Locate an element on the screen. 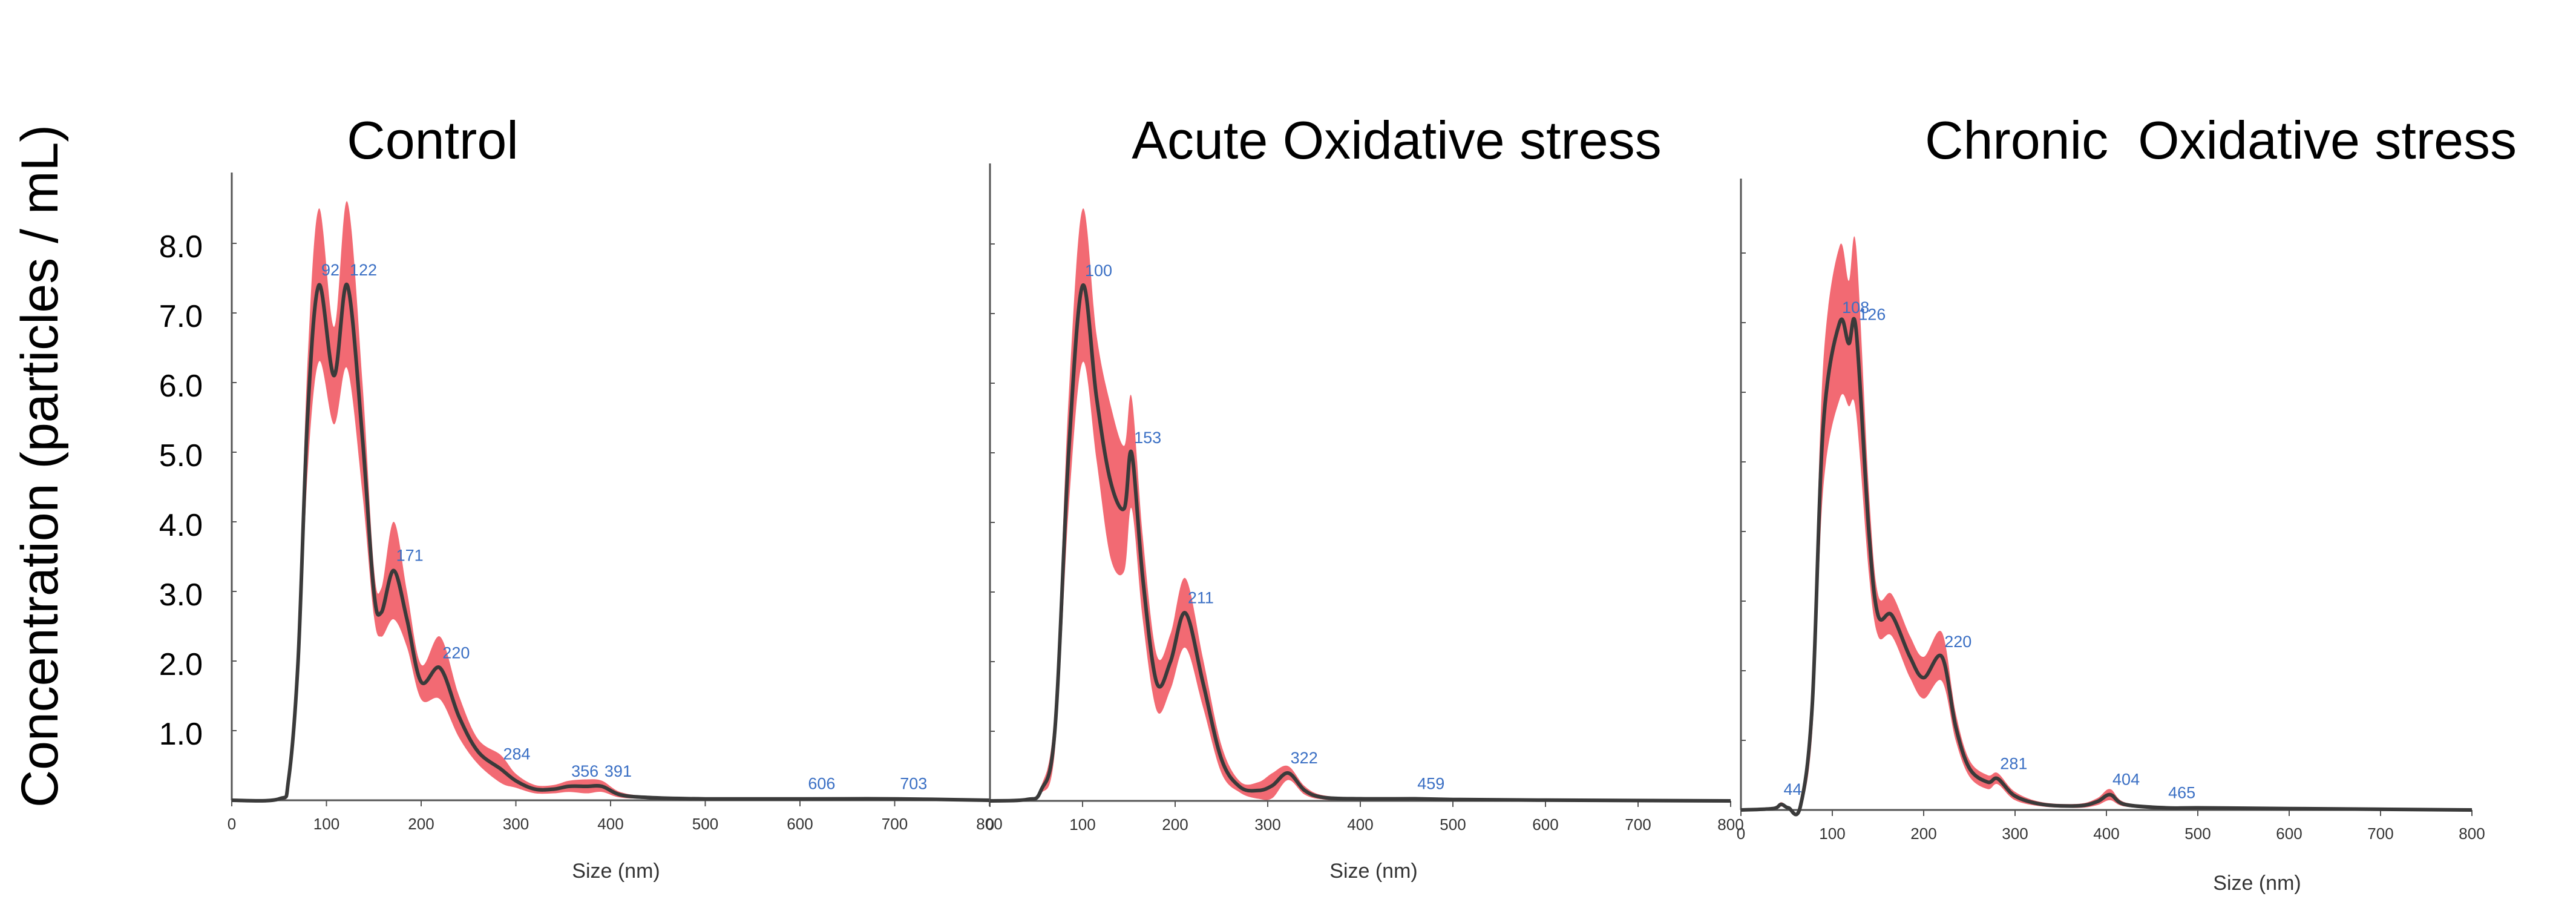 The height and width of the screenshot is (905, 2576). peak-label: 108 is located at coordinates (1855, 307).